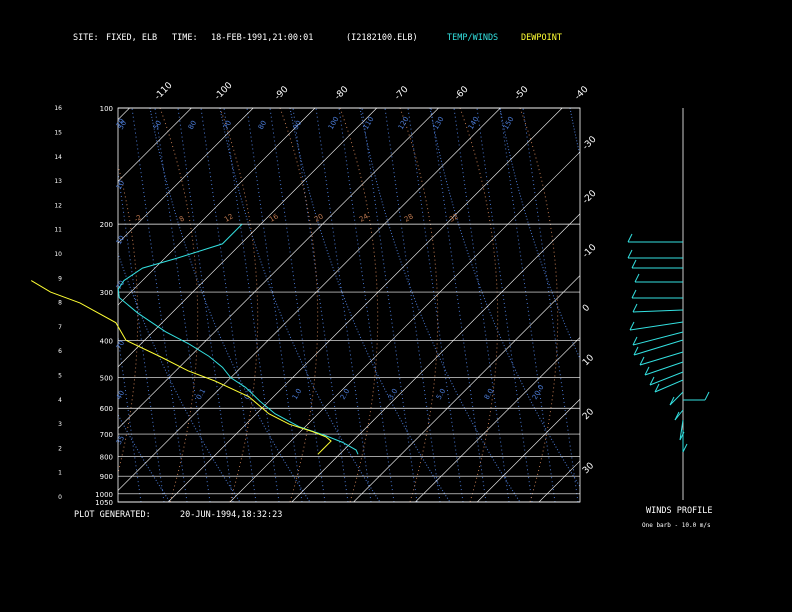 Image resolution: width=792 pixels, height=612 pixels. What do you see at coordinates (120, 395) in the screenshot?
I see `mixing-ratio-left-label: 40` at bounding box center [120, 395].